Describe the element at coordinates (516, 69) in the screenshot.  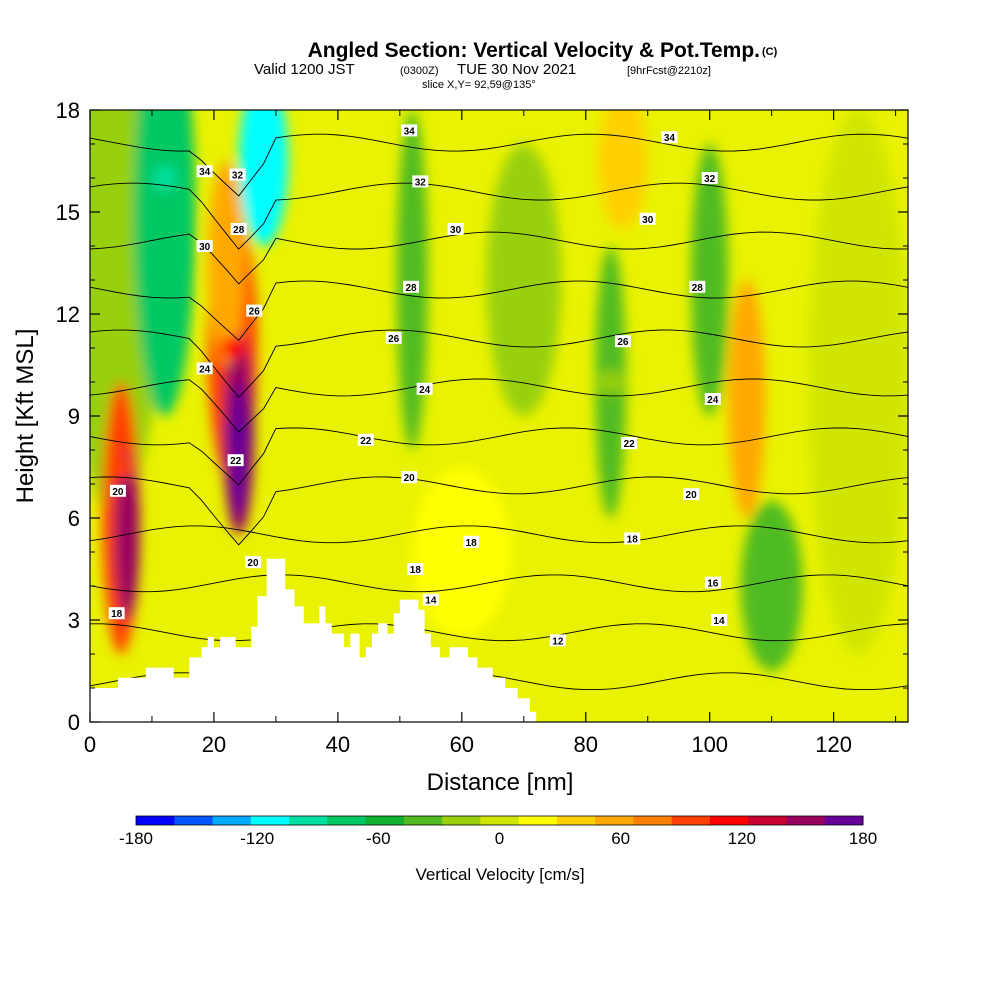
I see `subtitle-date: TUE 30 Nov 2021` at that location.